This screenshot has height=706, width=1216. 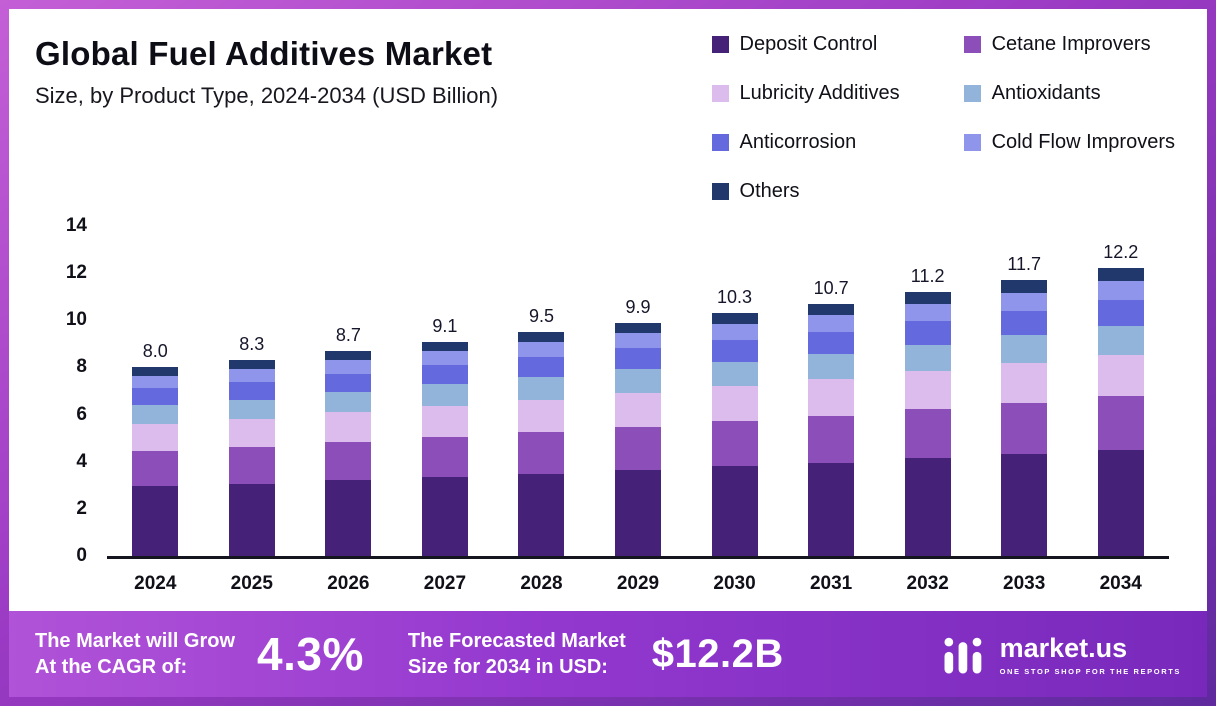 What do you see at coordinates (155, 351) in the screenshot?
I see `bar-total-label: 8.0` at bounding box center [155, 351].